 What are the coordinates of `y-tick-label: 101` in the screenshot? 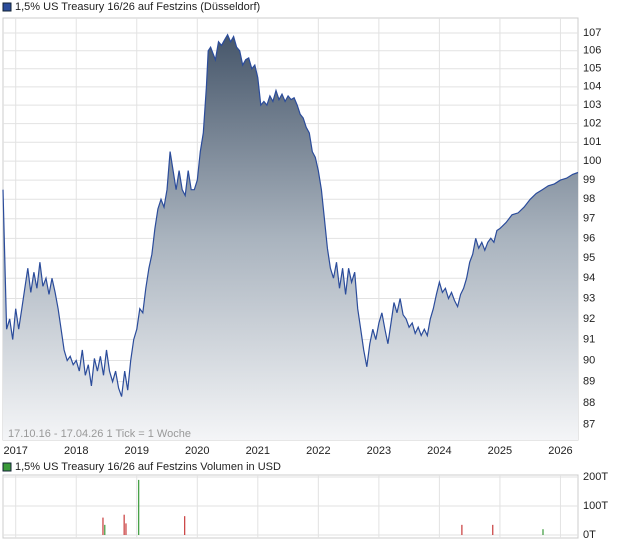 It's located at (592, 142).